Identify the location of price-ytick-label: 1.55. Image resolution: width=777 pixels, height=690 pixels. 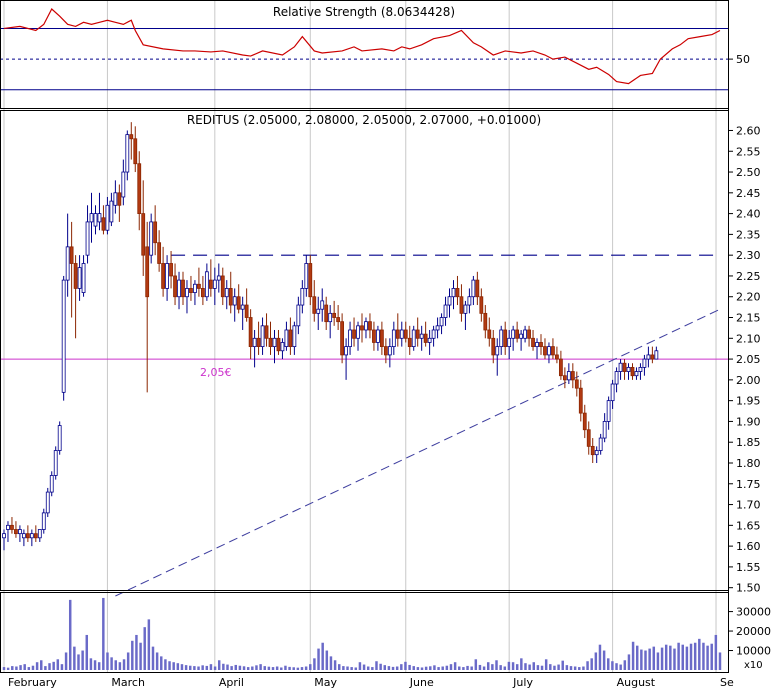
(748, 567).